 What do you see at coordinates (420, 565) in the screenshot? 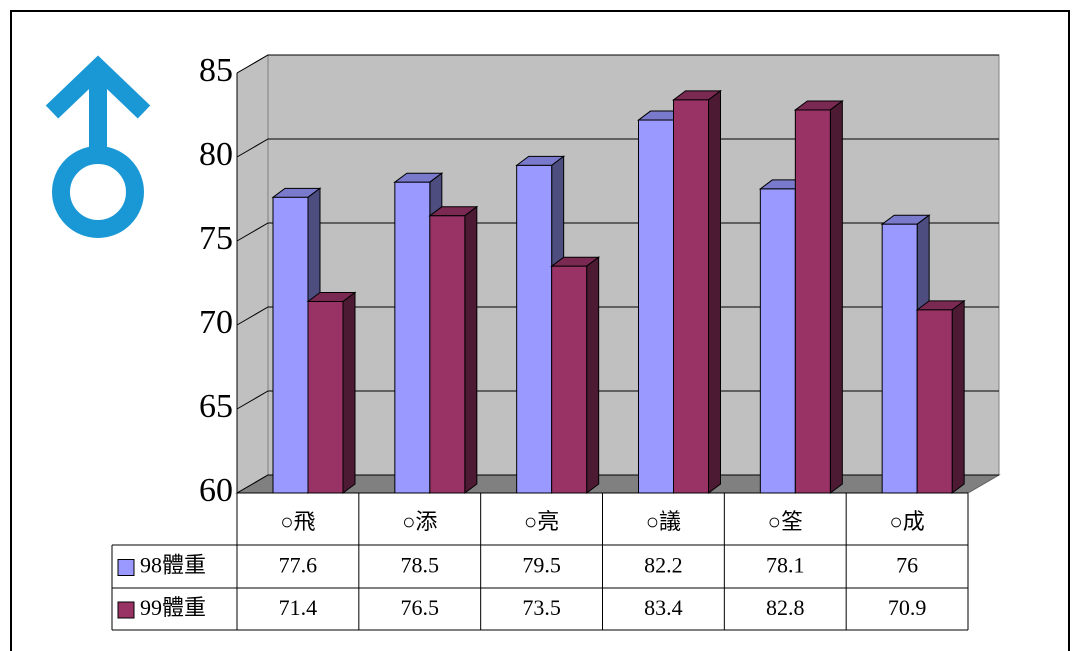
I see `table-value: 78.5` at bounding box center [420, 565].